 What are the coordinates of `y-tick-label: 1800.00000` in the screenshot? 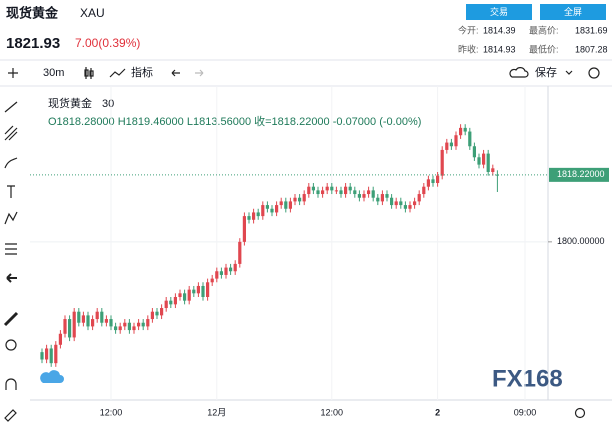 It's located at (581, 241).